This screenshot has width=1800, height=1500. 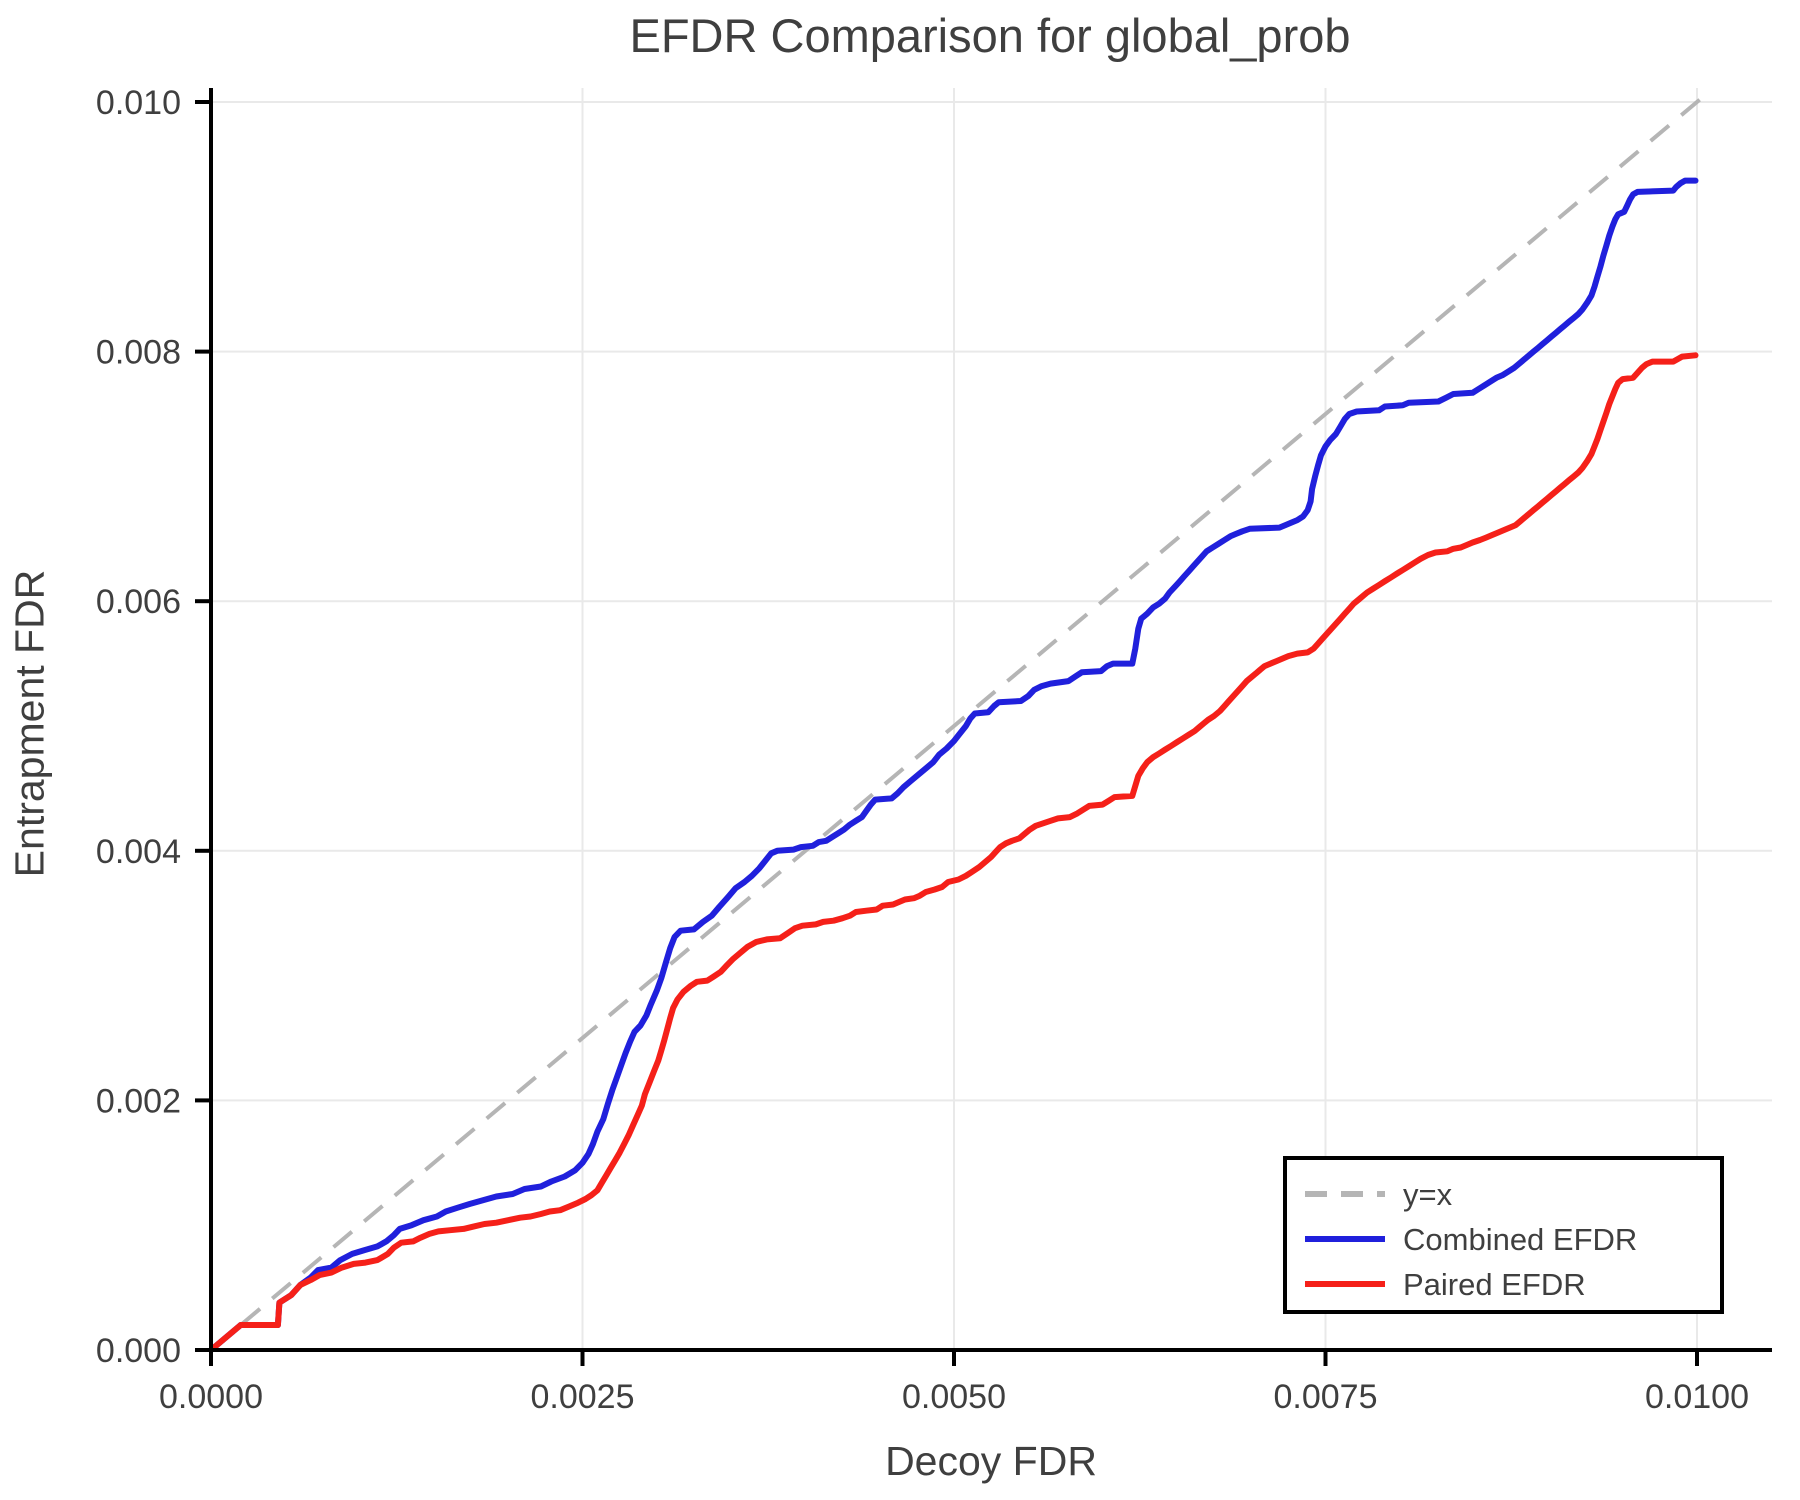 What do you see at coordinates (991, 1461) in the screenshot?
I see `x-axis-label: Decoy FDR` at bounding box center [991, 1461].